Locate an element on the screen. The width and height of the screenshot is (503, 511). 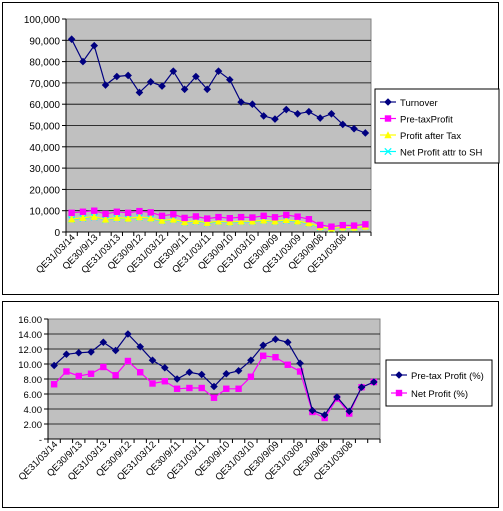
y-tick-label: 50,000 is located at coordinates (44, 127).